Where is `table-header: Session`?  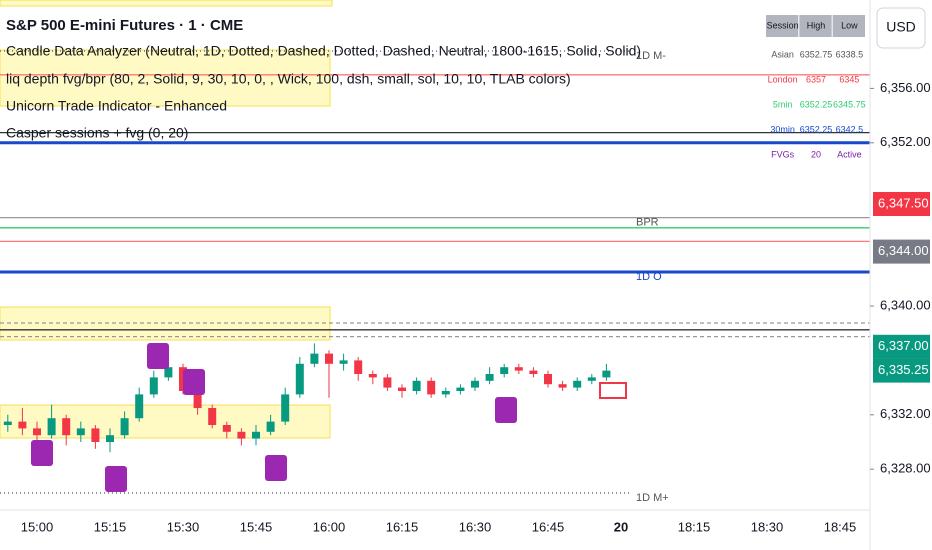
table-header: Session is located at coordinates (783, 25).